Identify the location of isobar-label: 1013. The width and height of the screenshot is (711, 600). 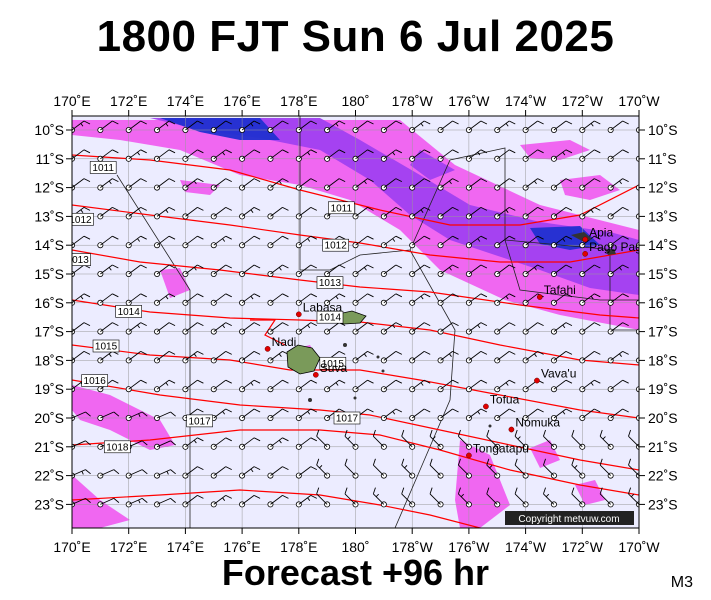
(78, 260).